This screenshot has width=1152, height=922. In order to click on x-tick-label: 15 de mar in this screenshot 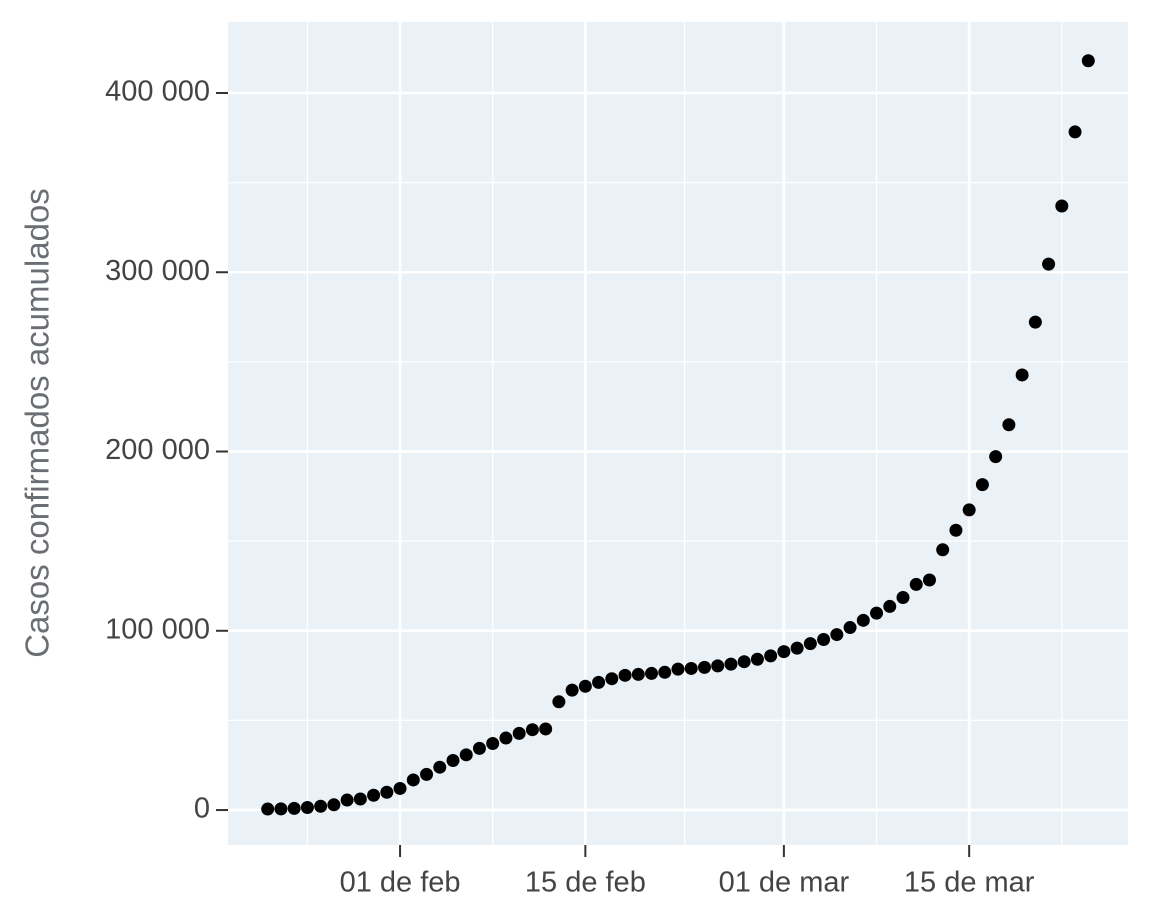, I will do `click(969, 883)`.